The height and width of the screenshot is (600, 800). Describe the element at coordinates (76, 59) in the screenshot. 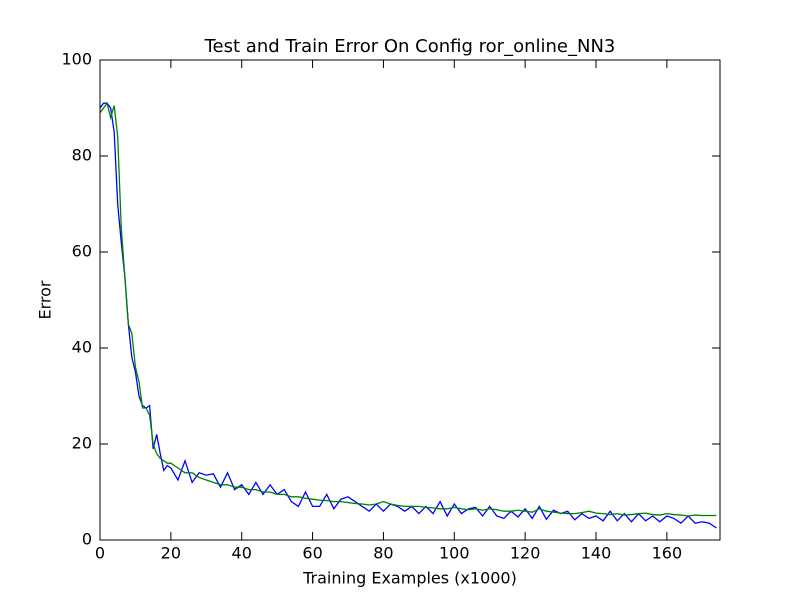

I see `y-tick-label: 100` at that location.